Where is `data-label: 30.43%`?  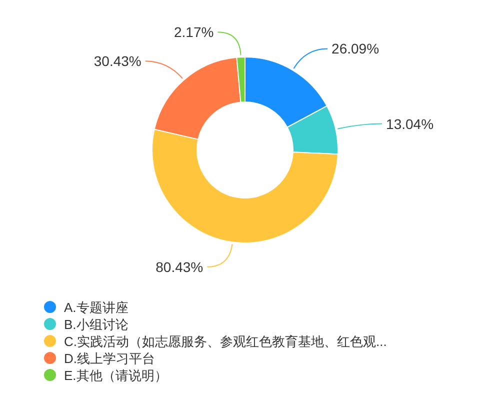
data-label: 30.43% is located at coordinates (118, 61).